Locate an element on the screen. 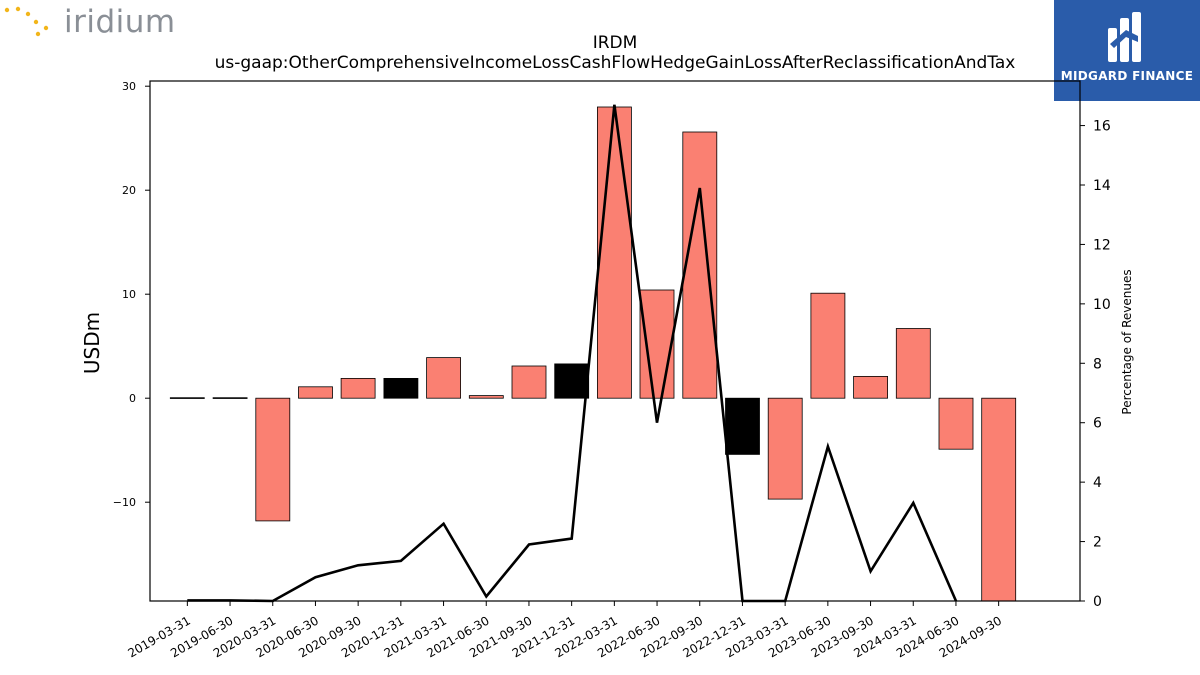 This screenshot has height=675, width=1200. chart-title: IRDM is located at coordinates (615, 43).